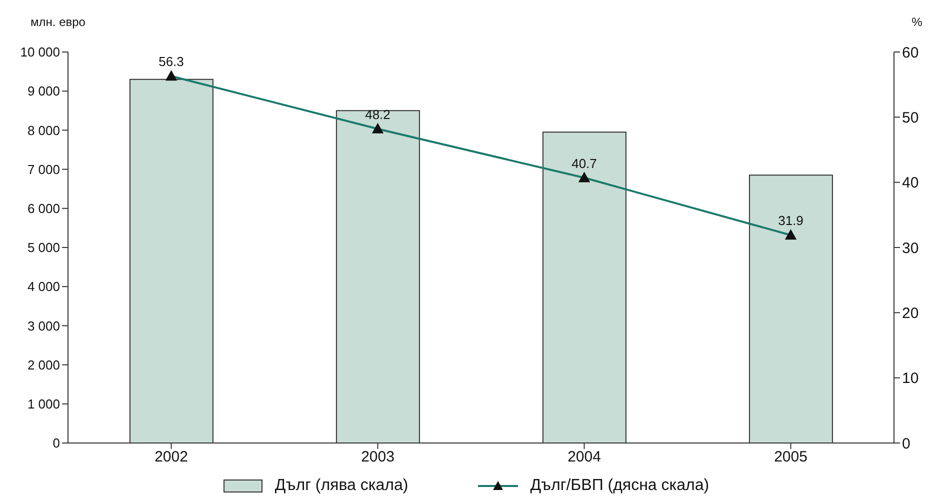 The height and width of the screenshot is (503, 936). What do you see at coordinates (43, 364) in the screenshot?
I see `y-tick-label: 2 000` at bounding box center [43, 364].